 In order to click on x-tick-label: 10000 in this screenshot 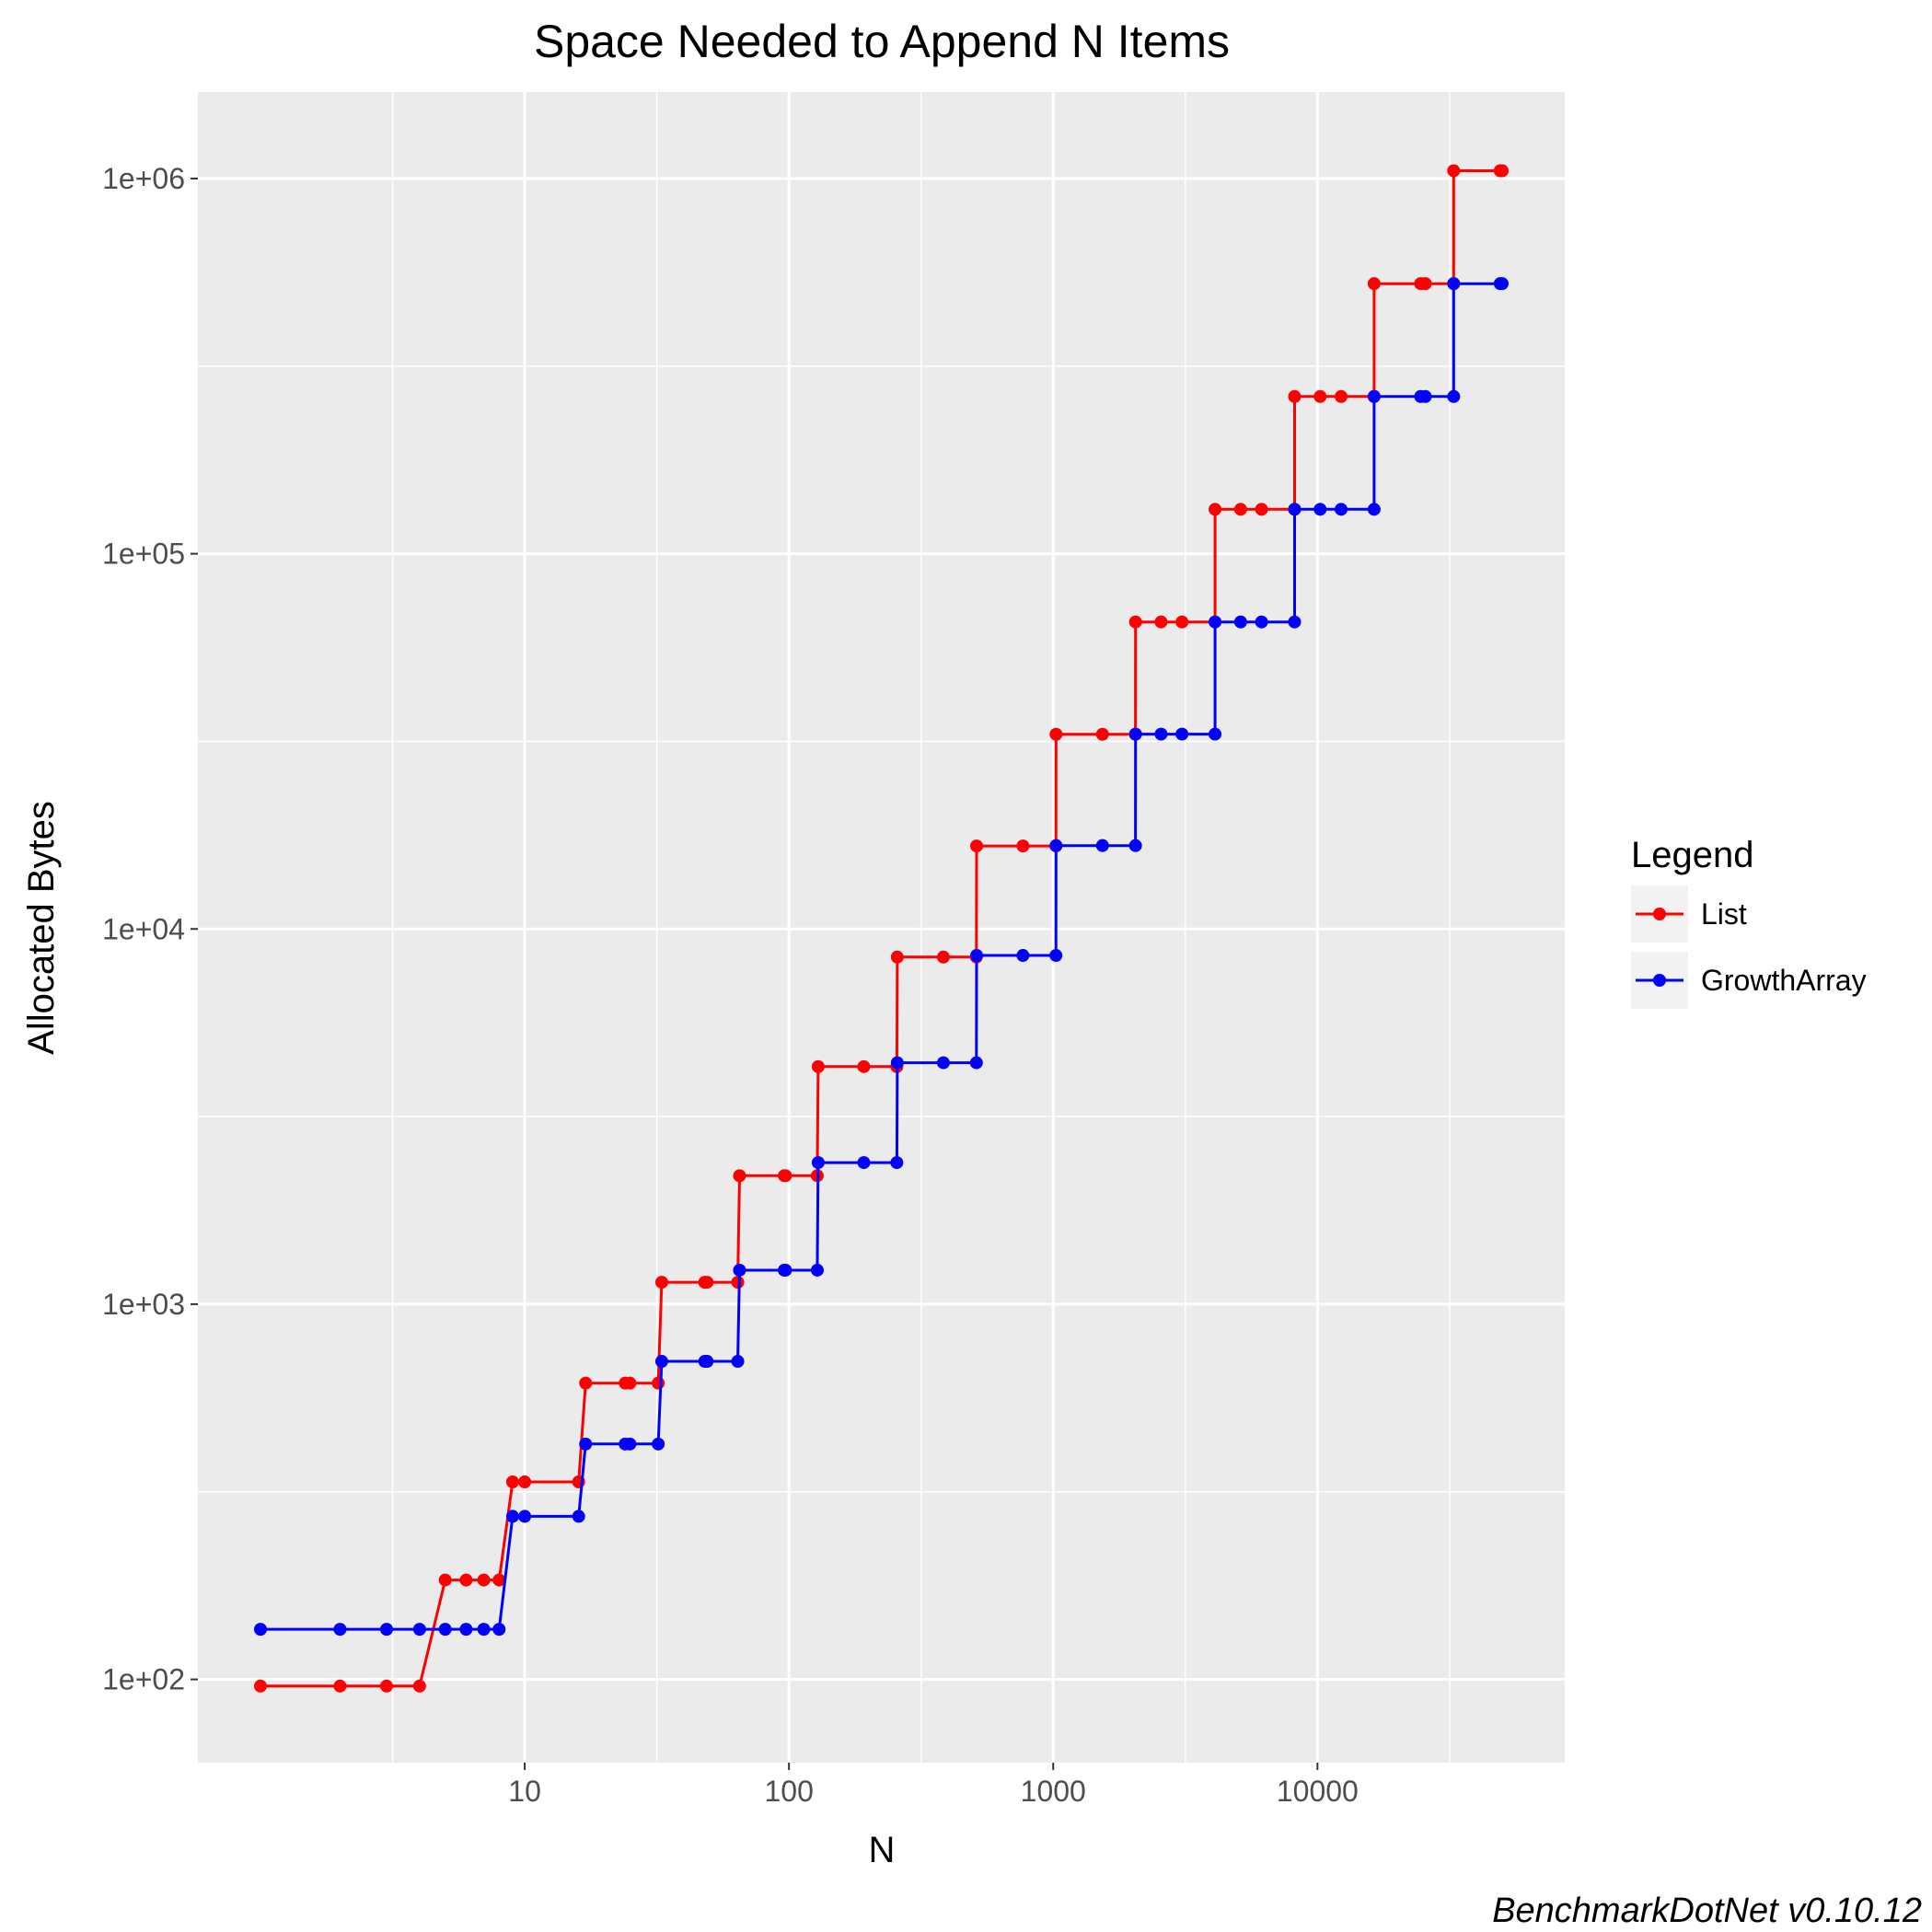, I will do `click(1318, 1792)`.